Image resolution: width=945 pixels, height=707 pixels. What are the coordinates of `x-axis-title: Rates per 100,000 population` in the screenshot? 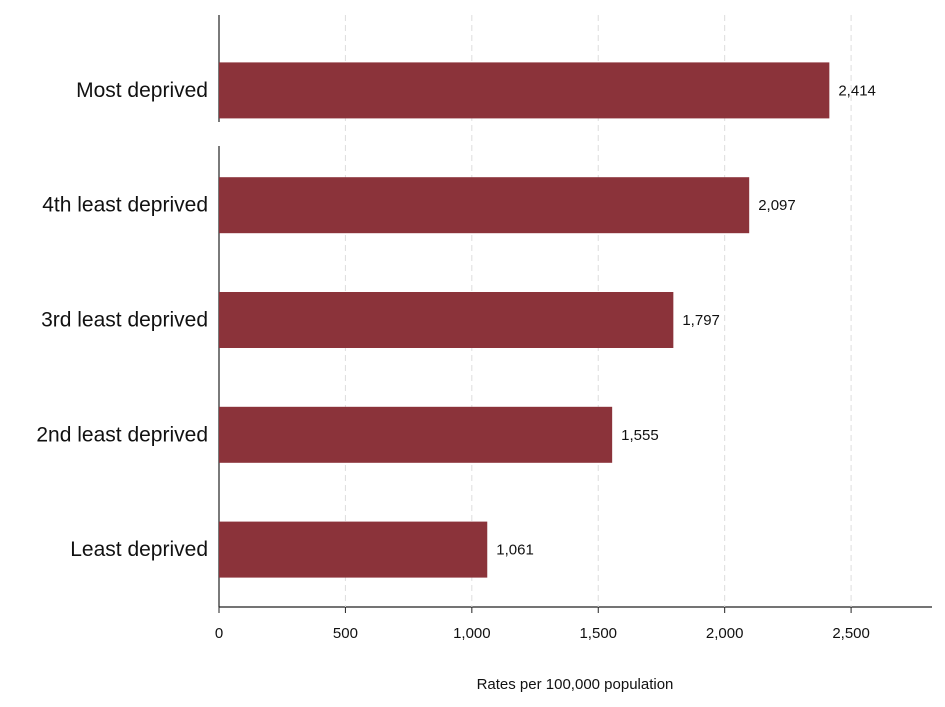 It's located at (575, 684).